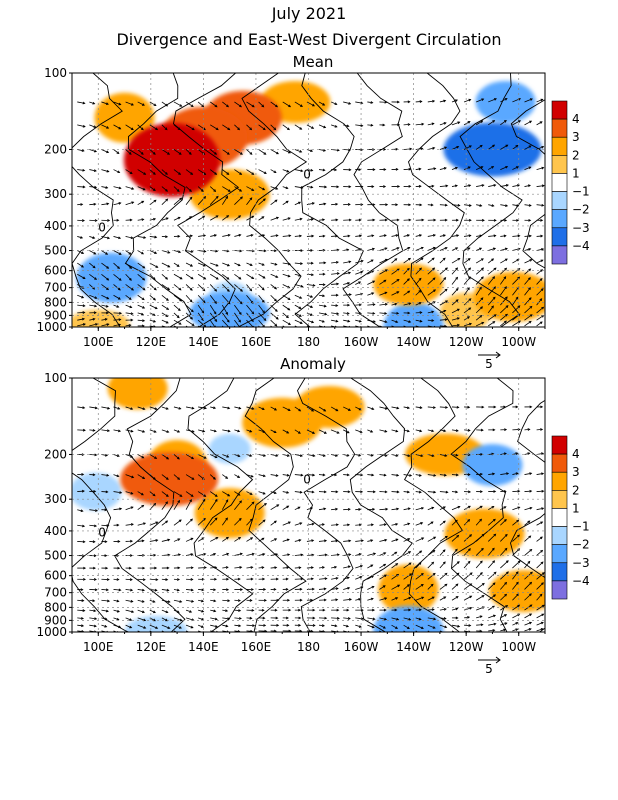 This screenshot has width=618, height=800. I want to click on x-tick-label: 120W, so click(466, 647).